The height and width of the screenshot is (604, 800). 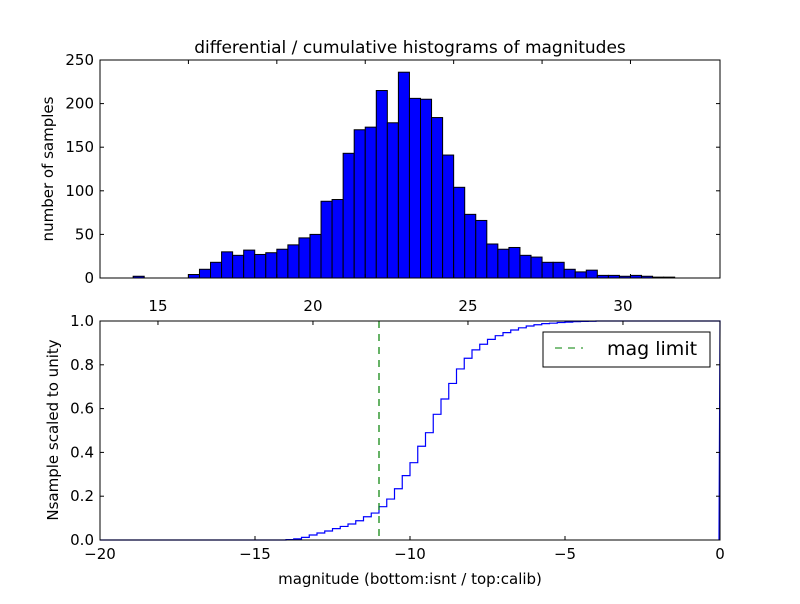 What do you see at coordinates (82, 496) in the screenshot?
I see `y-tick-label: 0.2` at bounding box center [82, 496].